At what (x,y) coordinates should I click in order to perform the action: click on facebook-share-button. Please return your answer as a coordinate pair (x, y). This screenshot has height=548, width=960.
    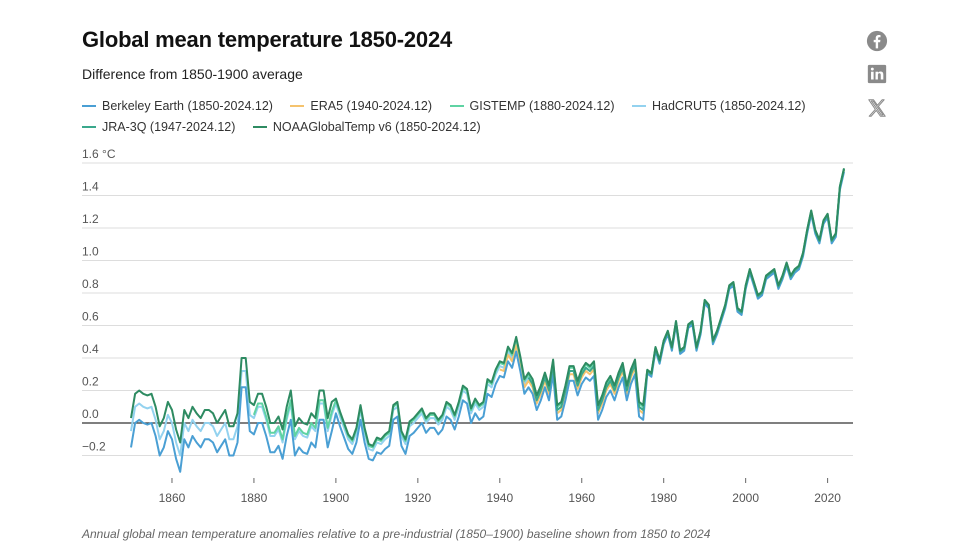
    Looking at the image, I should click on (877, 41).